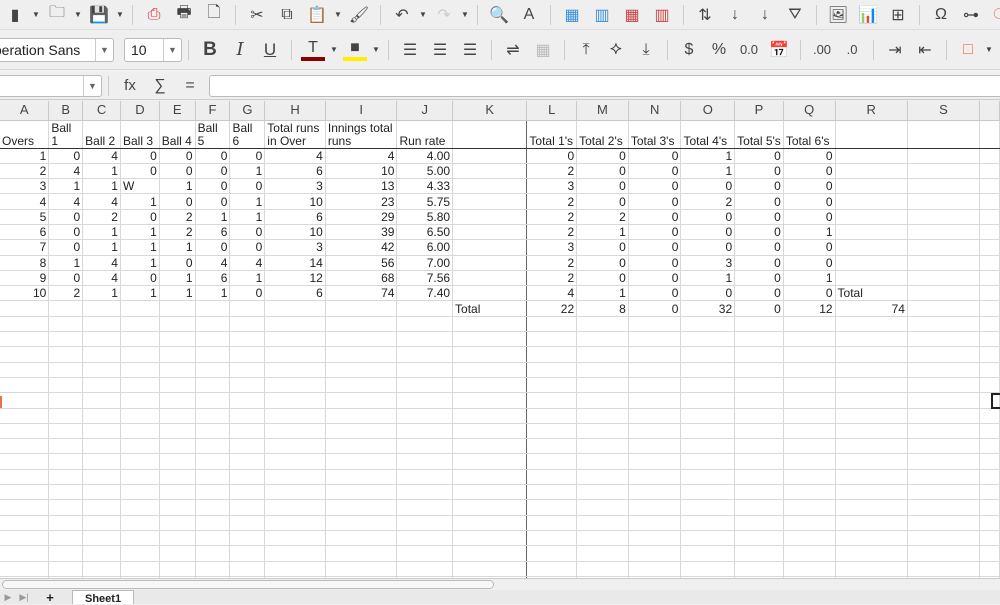 The width and height of the screenshot is (1000, 605). I want to click on autofilter-icon: ⛛, so click(795, 14).